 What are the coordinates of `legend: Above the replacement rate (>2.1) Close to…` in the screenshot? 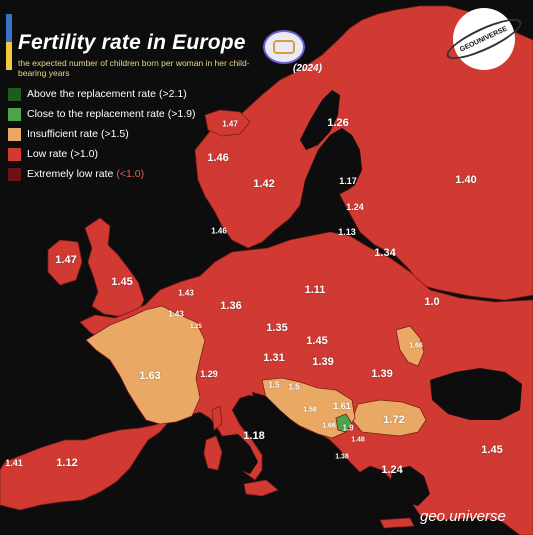 It's located at (101, 134).